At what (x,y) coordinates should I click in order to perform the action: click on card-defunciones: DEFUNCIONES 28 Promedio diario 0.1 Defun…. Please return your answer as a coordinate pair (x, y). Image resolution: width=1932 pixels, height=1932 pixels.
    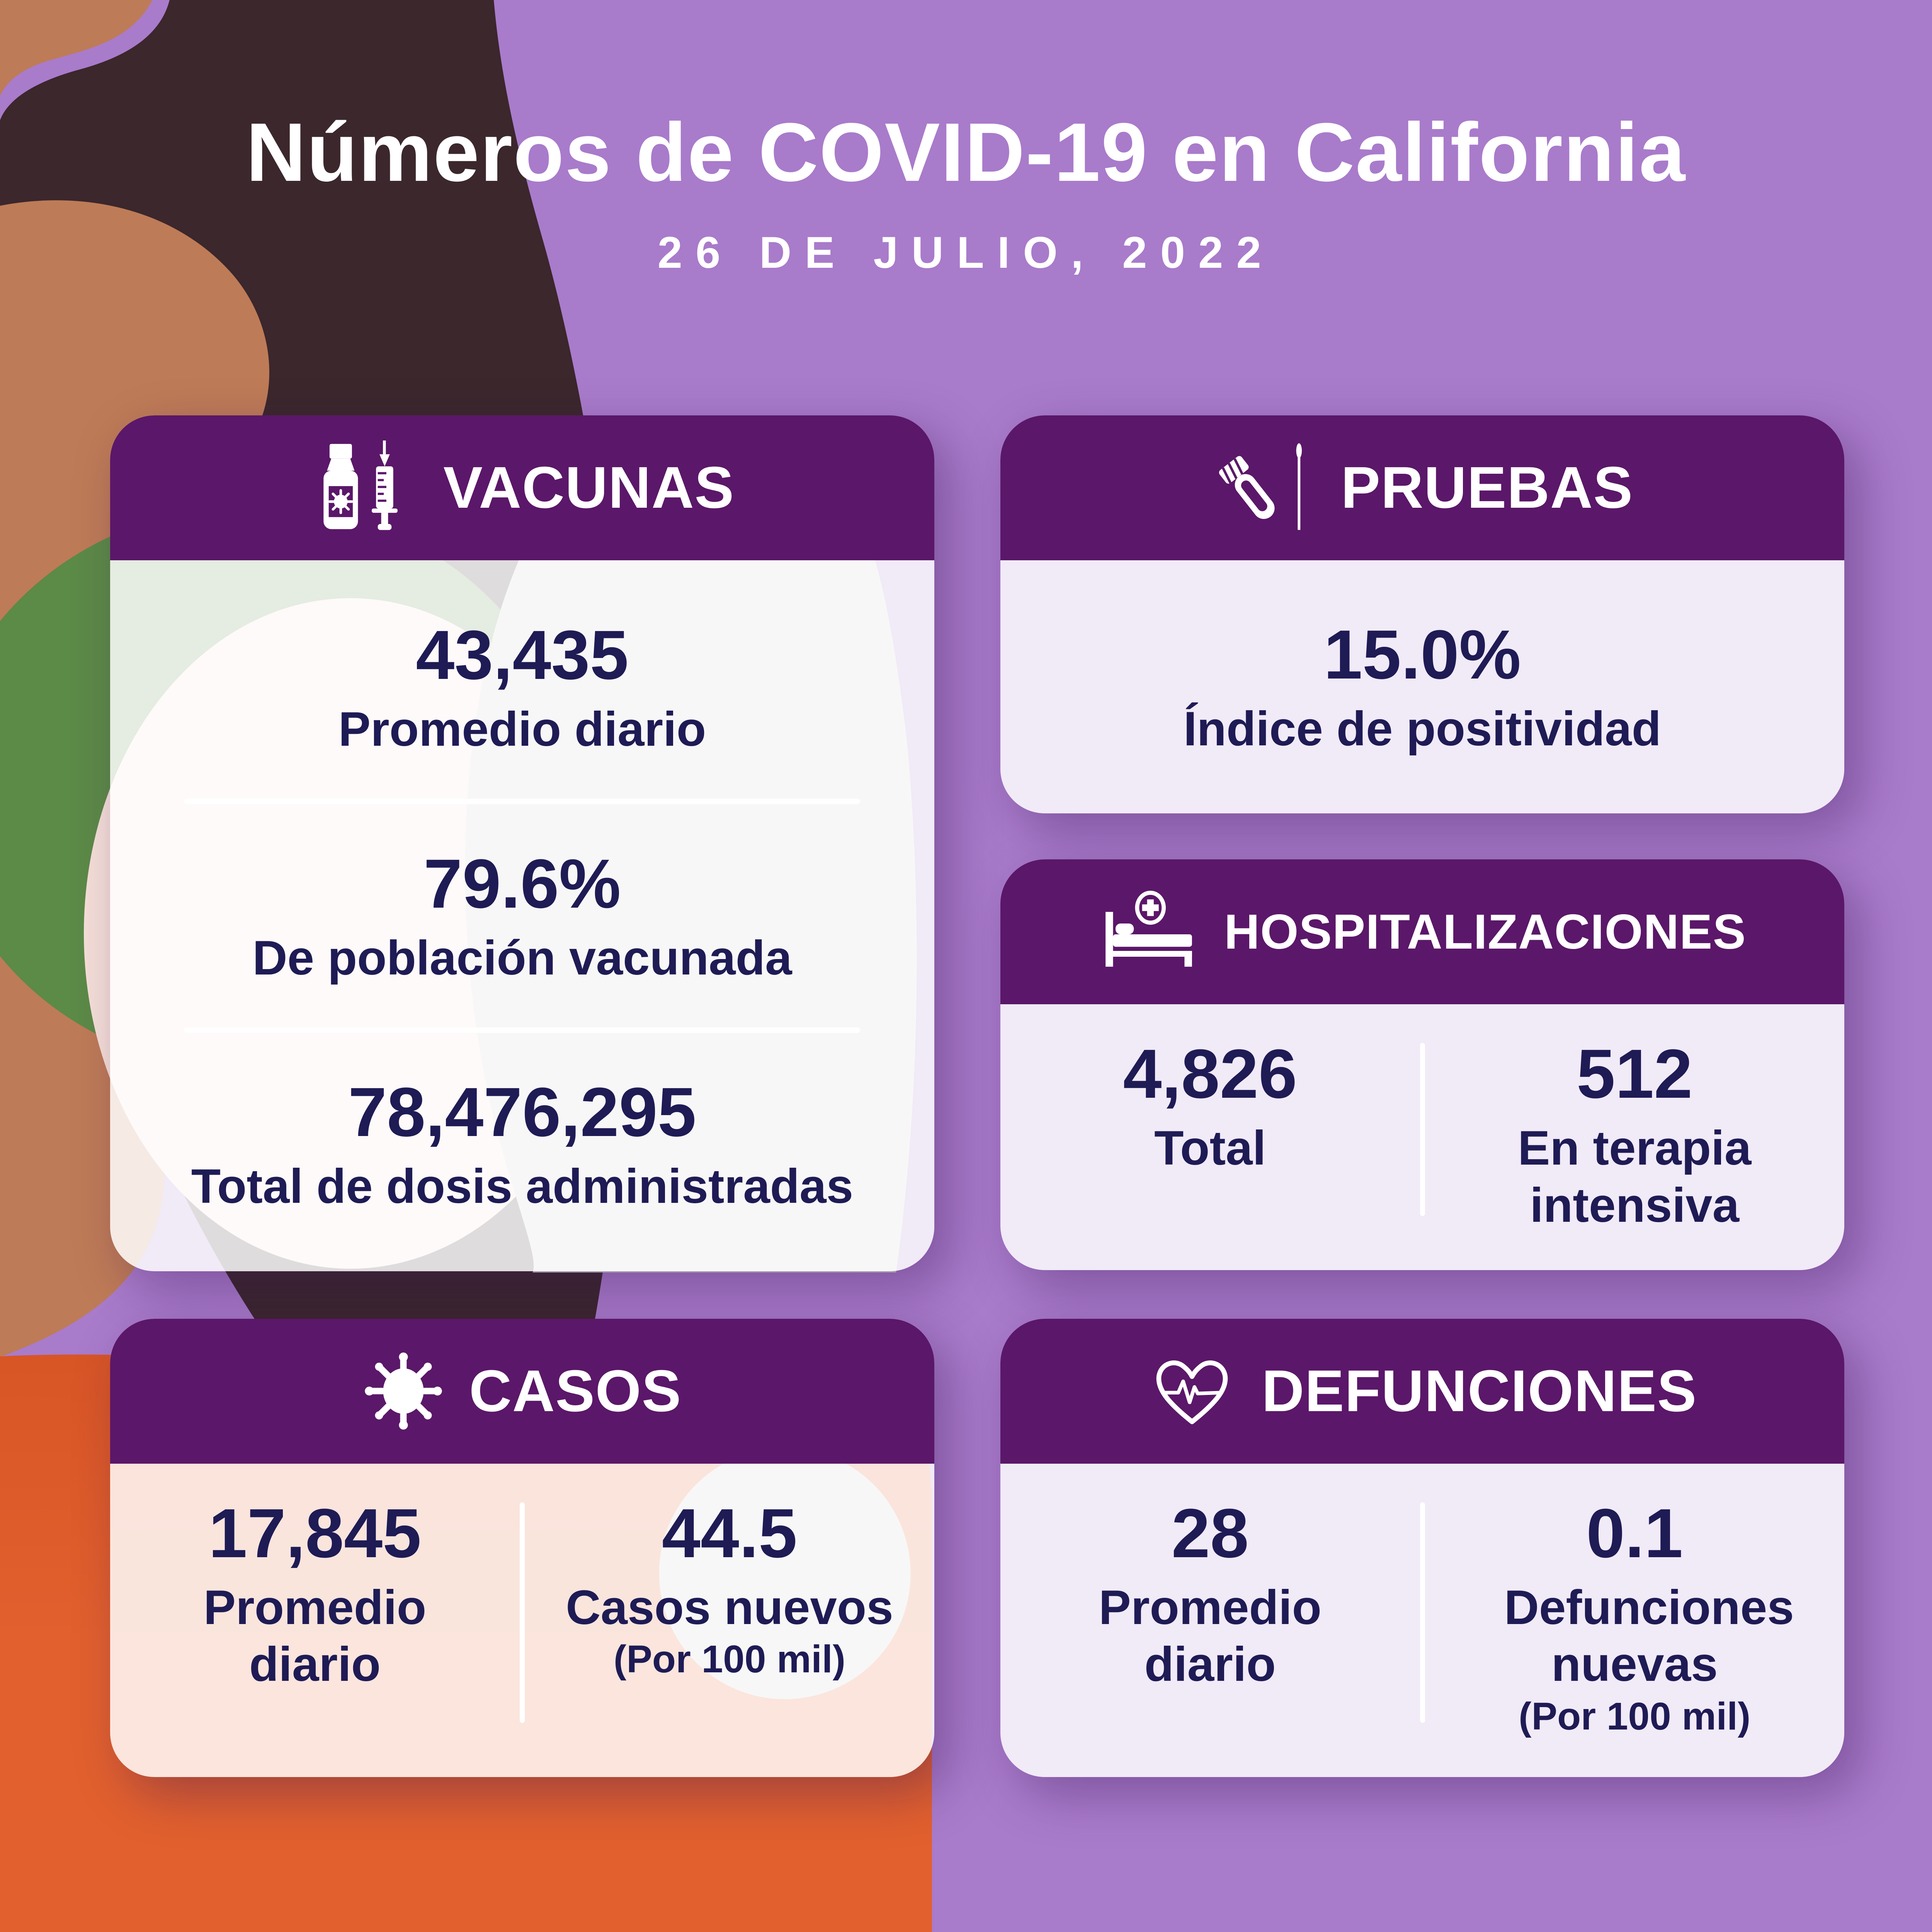
    Looking at the image, I should click on (1422, 1547).